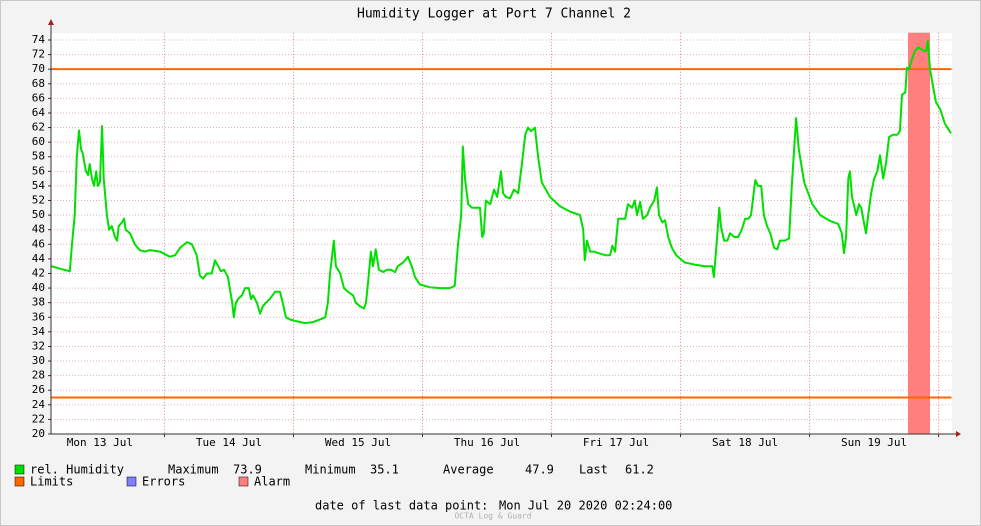  Describe the element at coordinates (38, 127) in the screenshot. I see `y-tick-label: 62` at that location.